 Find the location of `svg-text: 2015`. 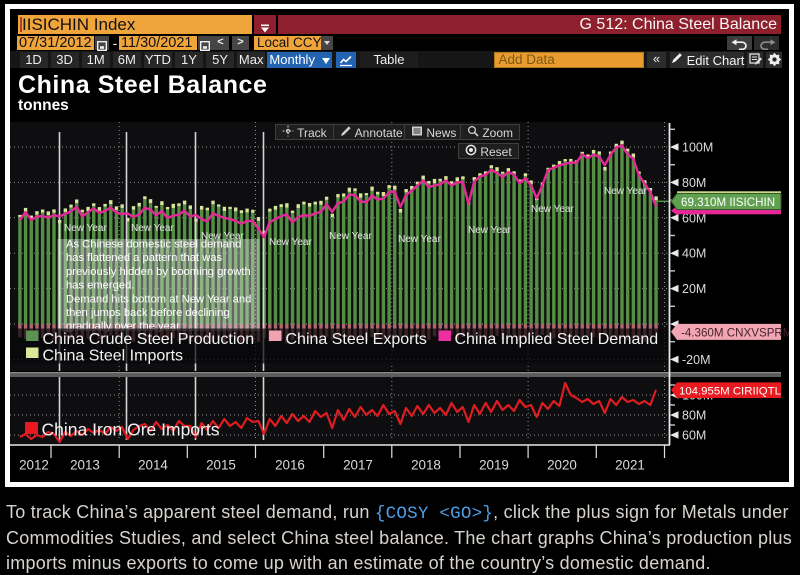

svg-text: 2015 is located at coordinates (221, 465).